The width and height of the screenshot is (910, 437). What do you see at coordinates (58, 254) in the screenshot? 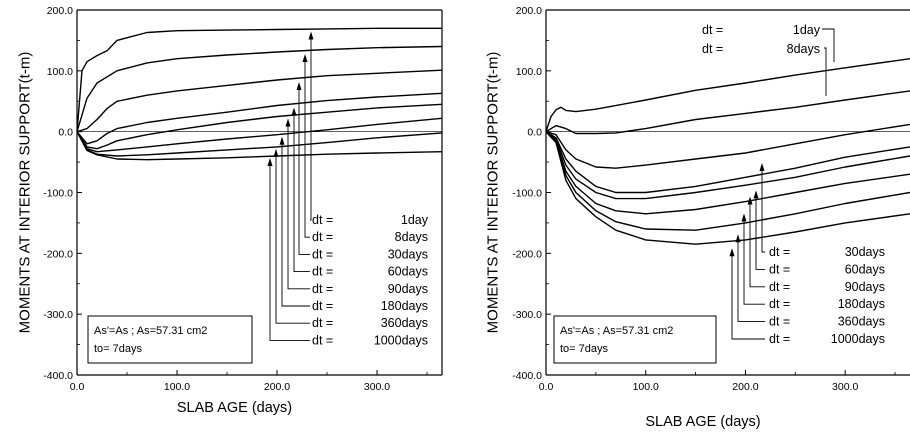
I see `y-tick-label: -200.0` at bounding box center [58, 254].